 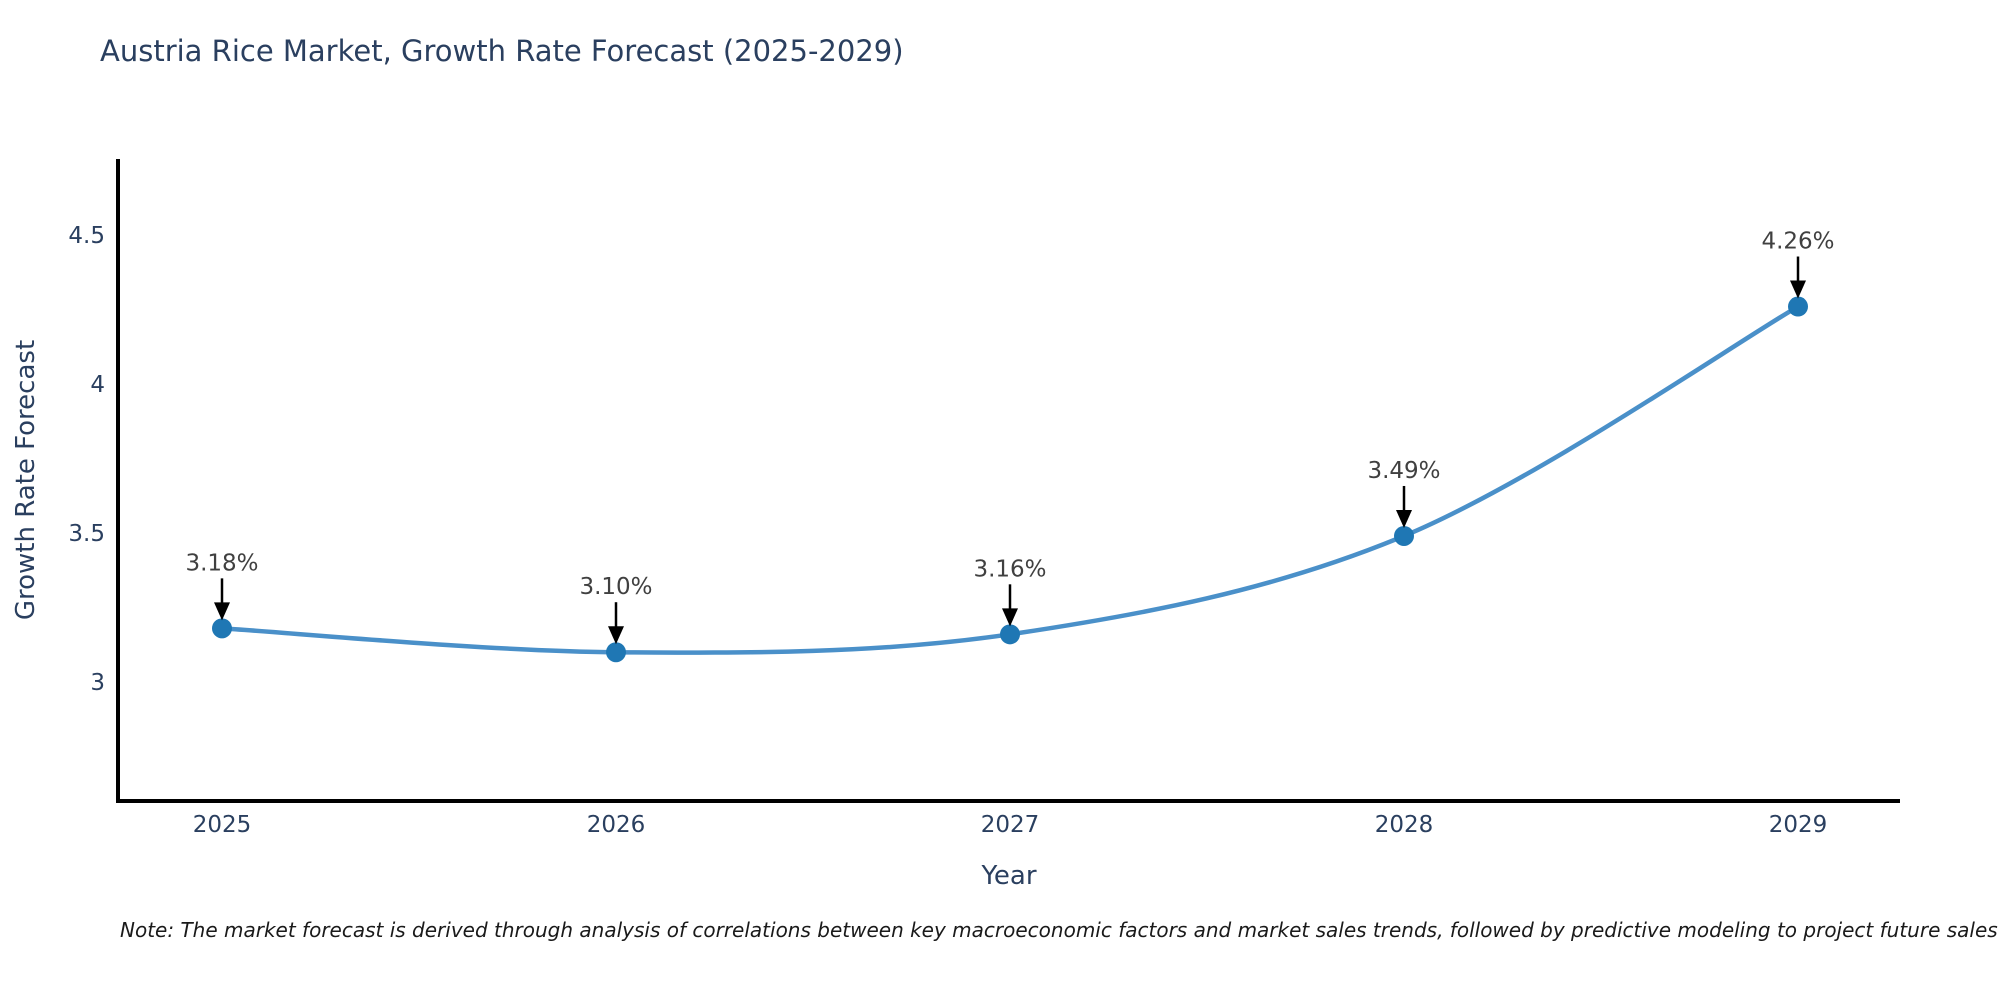 What do you see at coordinates (1404, 535) in the screenshot?
I see `data-point-2028` at bounding box center [1404, 535].